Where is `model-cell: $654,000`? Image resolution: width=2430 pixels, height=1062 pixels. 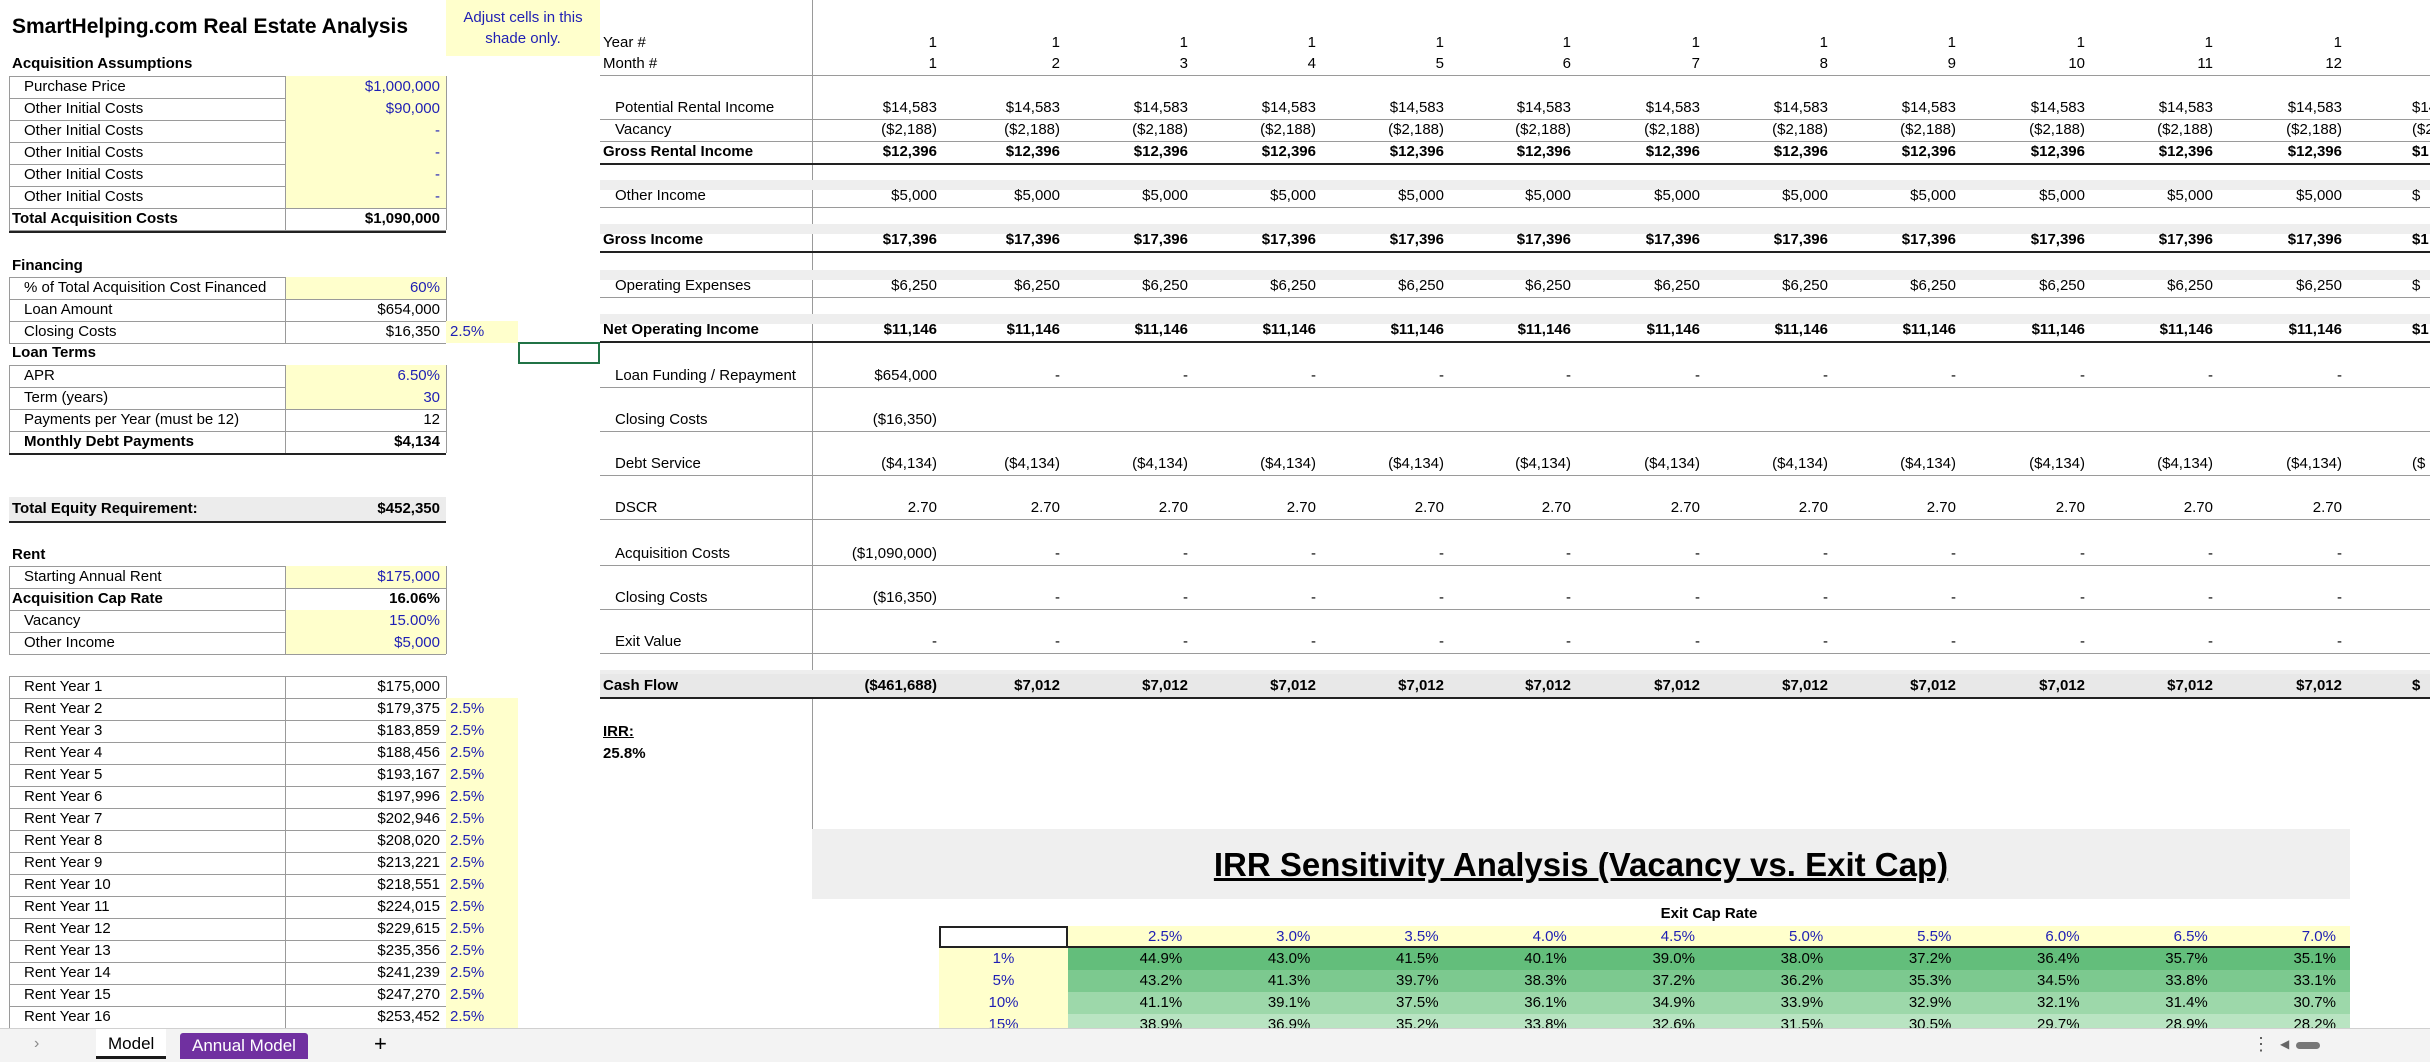 model-cell: $654,000 is located at coordinates (905, 375).